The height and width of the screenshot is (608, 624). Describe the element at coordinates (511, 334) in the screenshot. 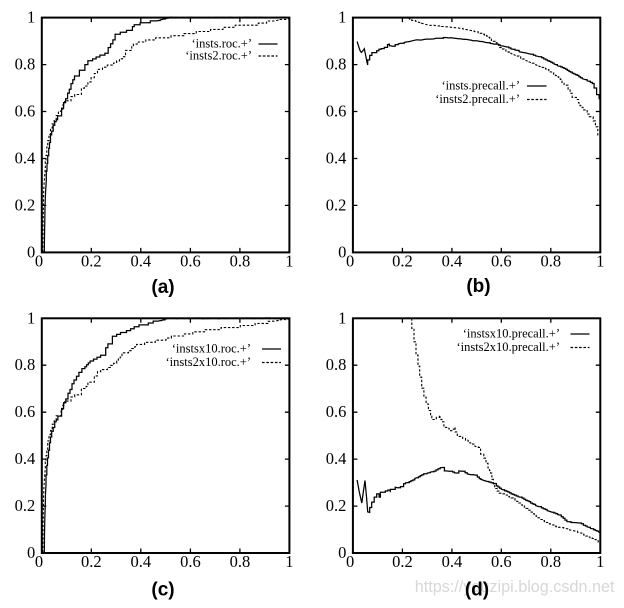

I see `svg-text: ‘instsx10.precall.+’` at that location.